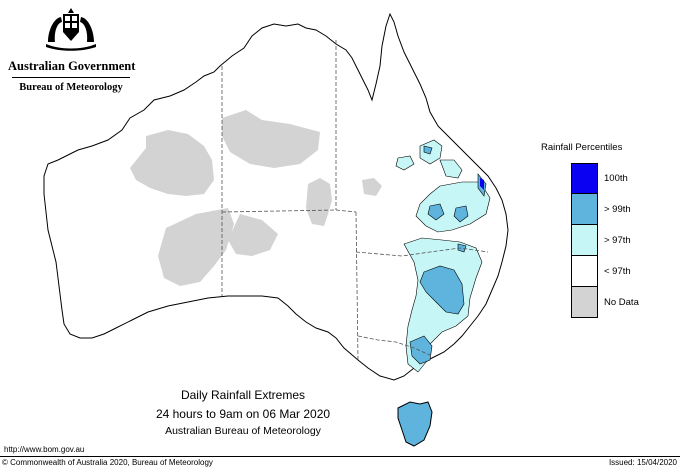 This screenshot has height=467, width=680. I want to click on legend-item-100th: 100th, so click(621, 178).